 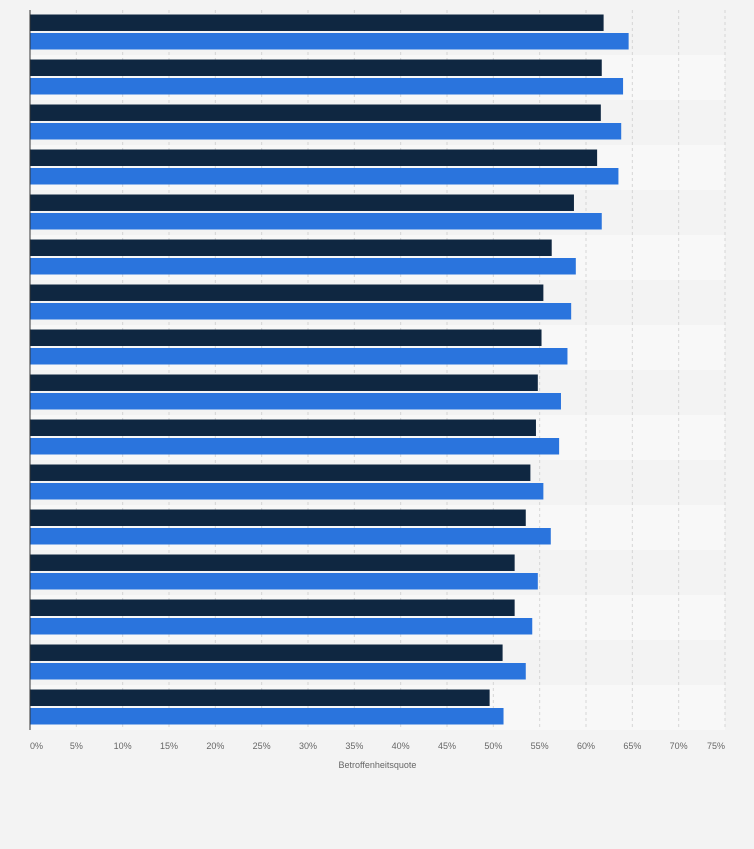 What do you see at coordinates (36, 746) in the screenshot?
I see `x-tick-label: 0%` at bounding box center [36, 746].